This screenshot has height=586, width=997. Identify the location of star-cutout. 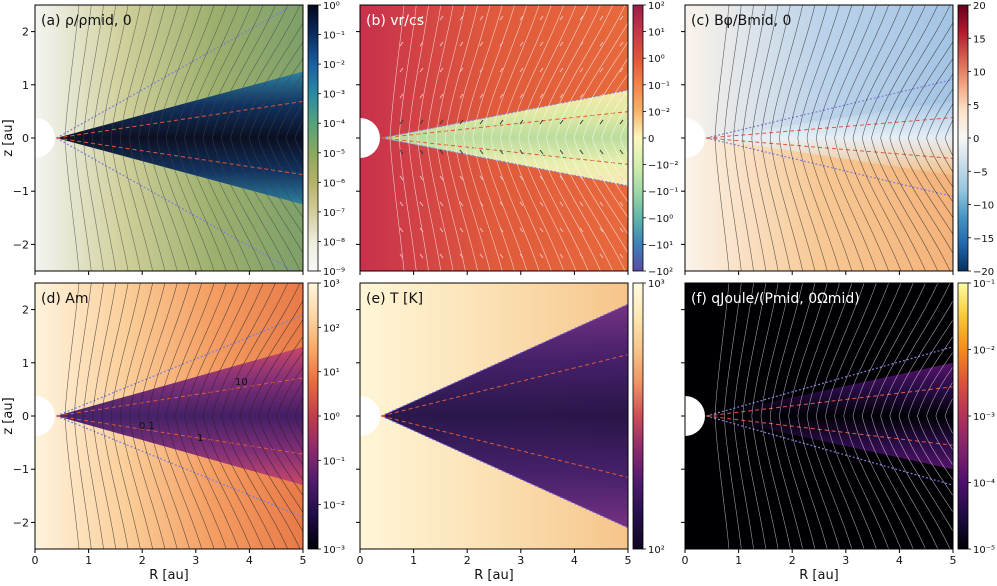
(370, 416).